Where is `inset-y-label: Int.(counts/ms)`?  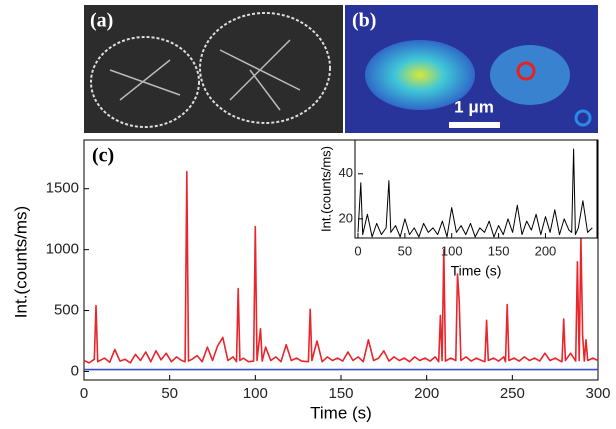
inset-y-label: Int.(counts/ms) is located at coordinates (325, 189).